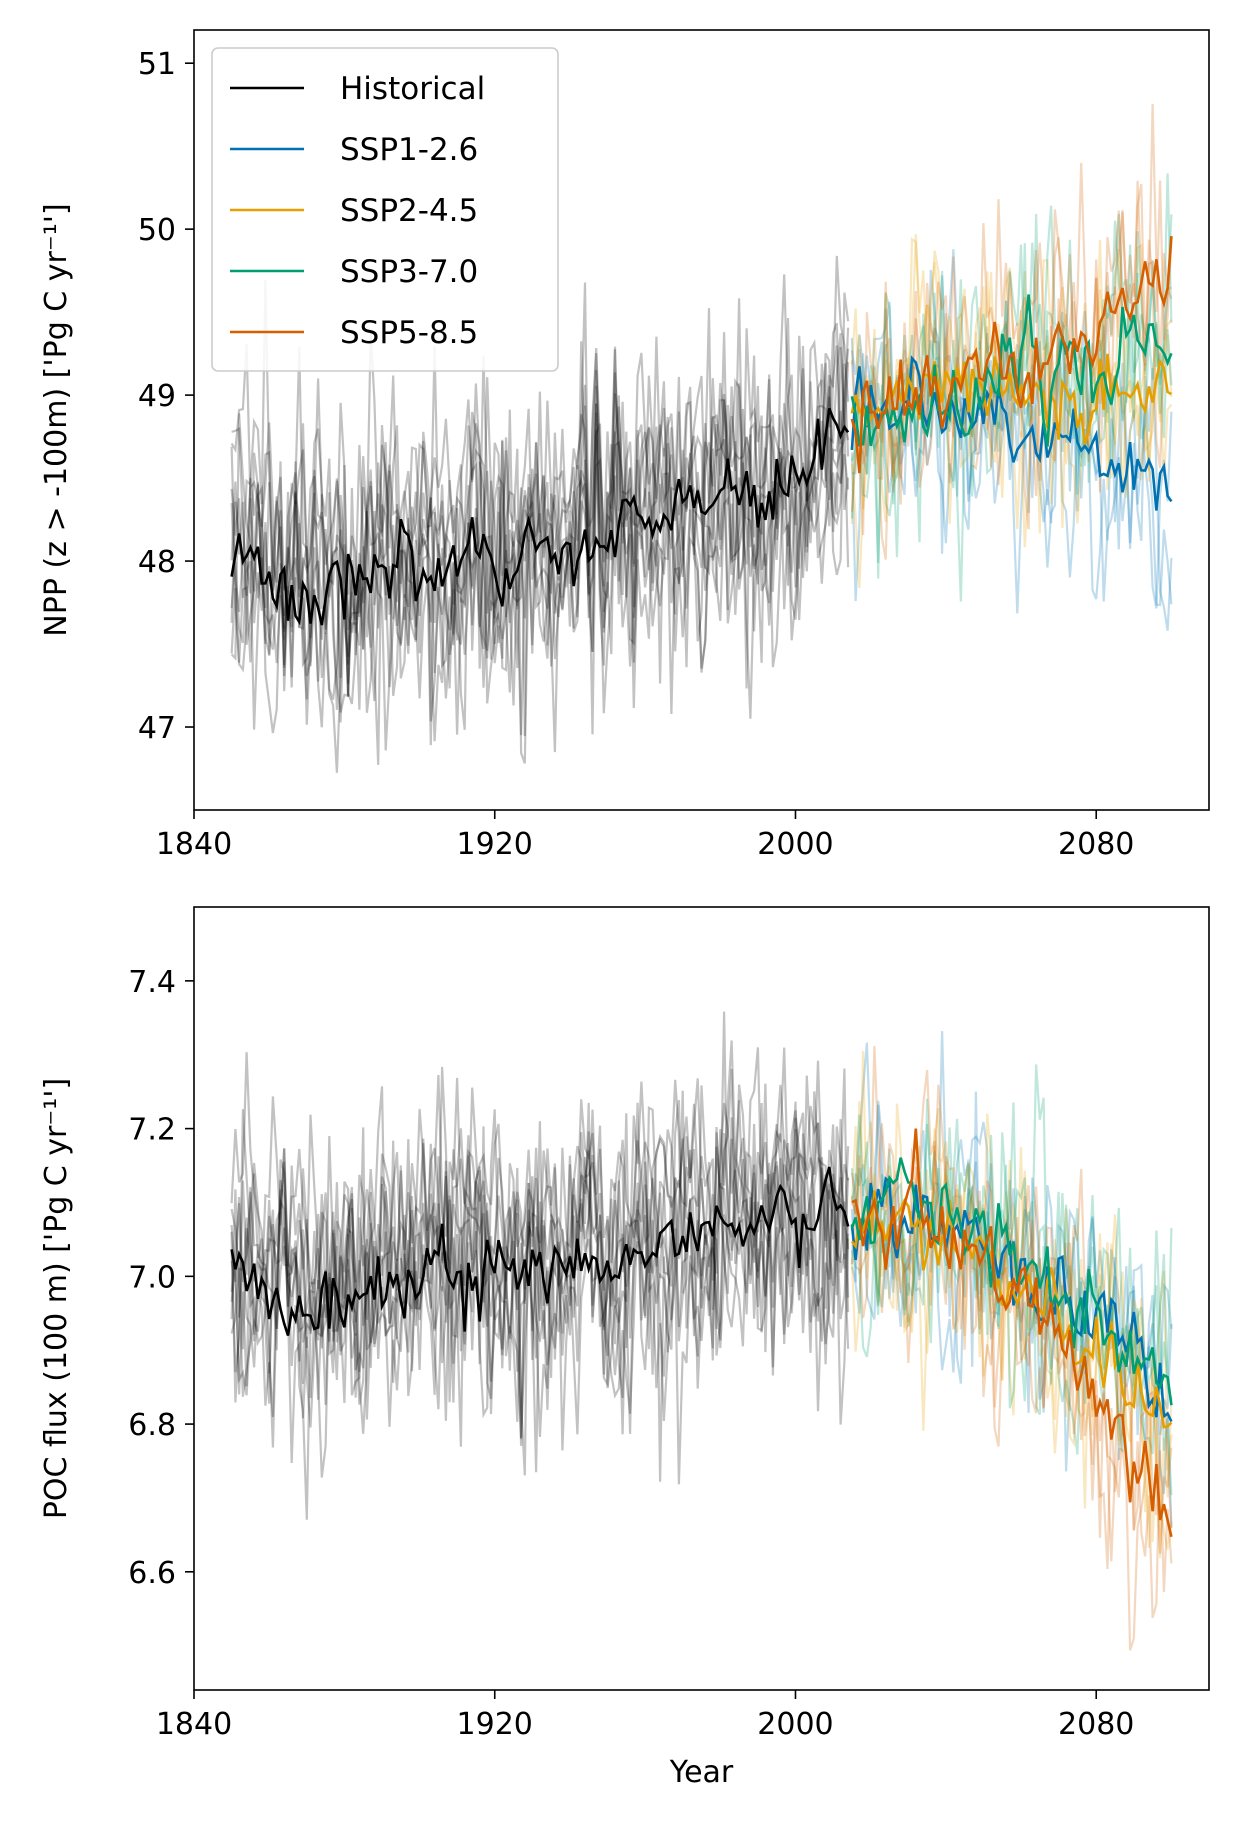 The image size is (1234, 1834). Describe the element at coordinates (152, 1425) in the screenshot. I see `y-tick-label: 6.8` at that location.